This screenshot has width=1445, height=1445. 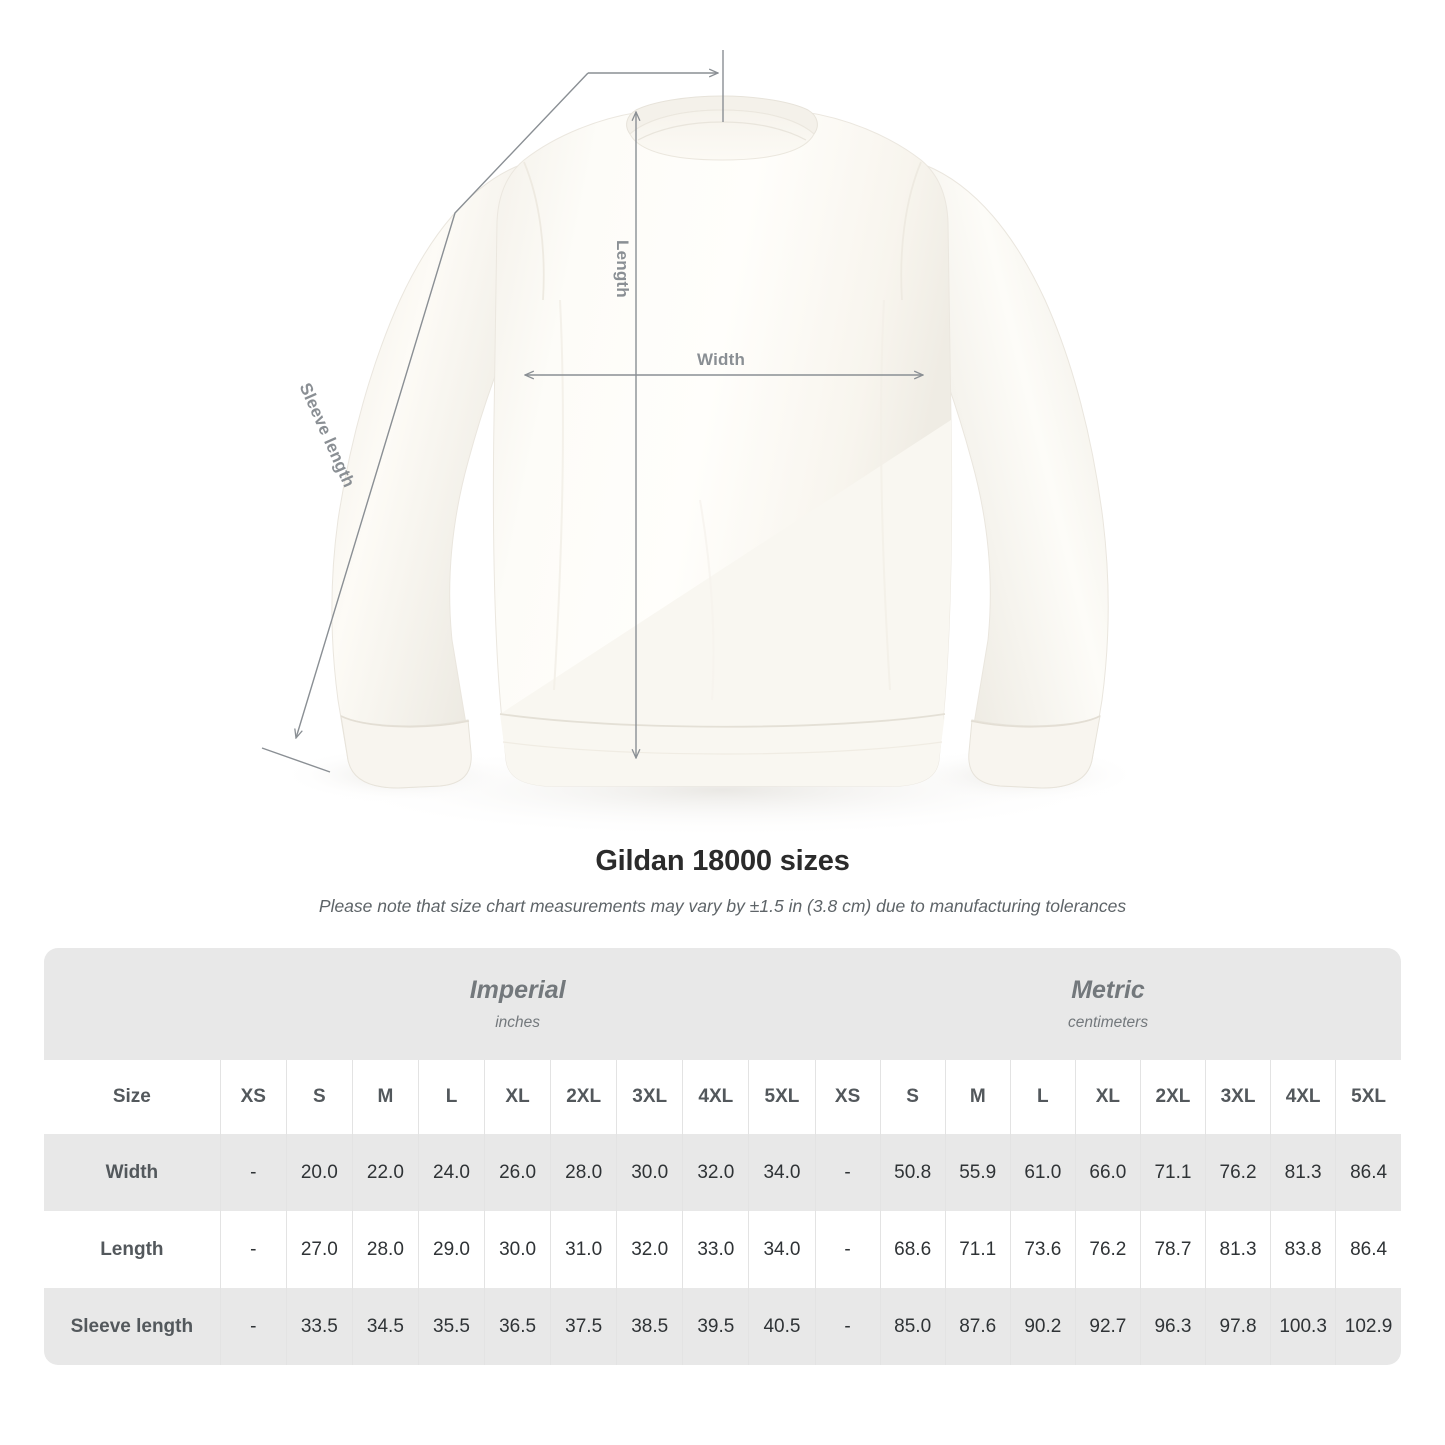 I want to click on sleeve-imperial-3xl: 38.5, so click(x=650, y=1326).